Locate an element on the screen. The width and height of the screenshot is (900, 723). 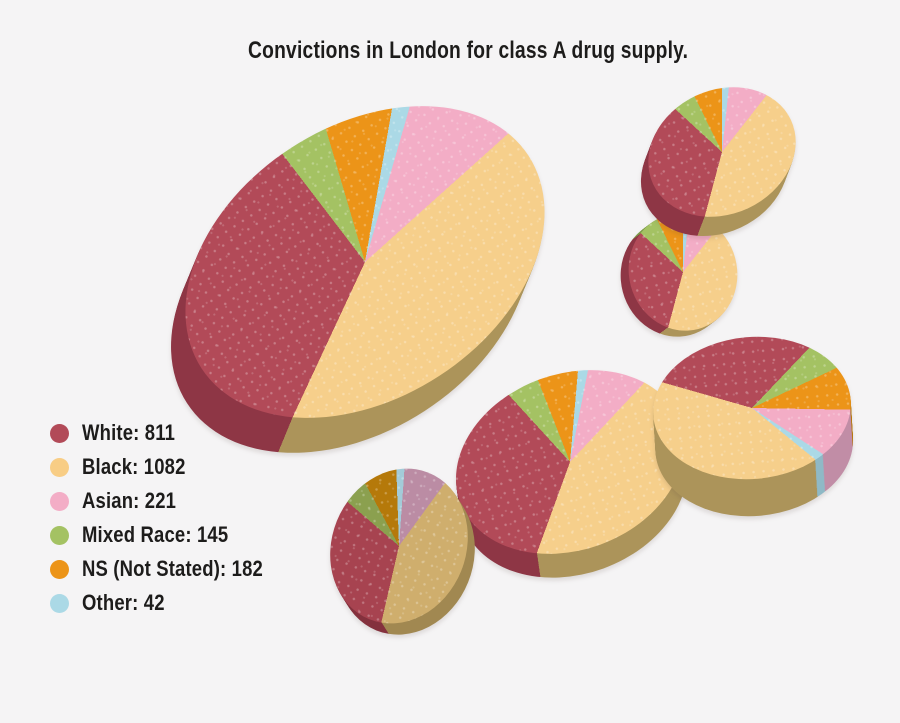
pie-center is located at coordinates (571, 474).